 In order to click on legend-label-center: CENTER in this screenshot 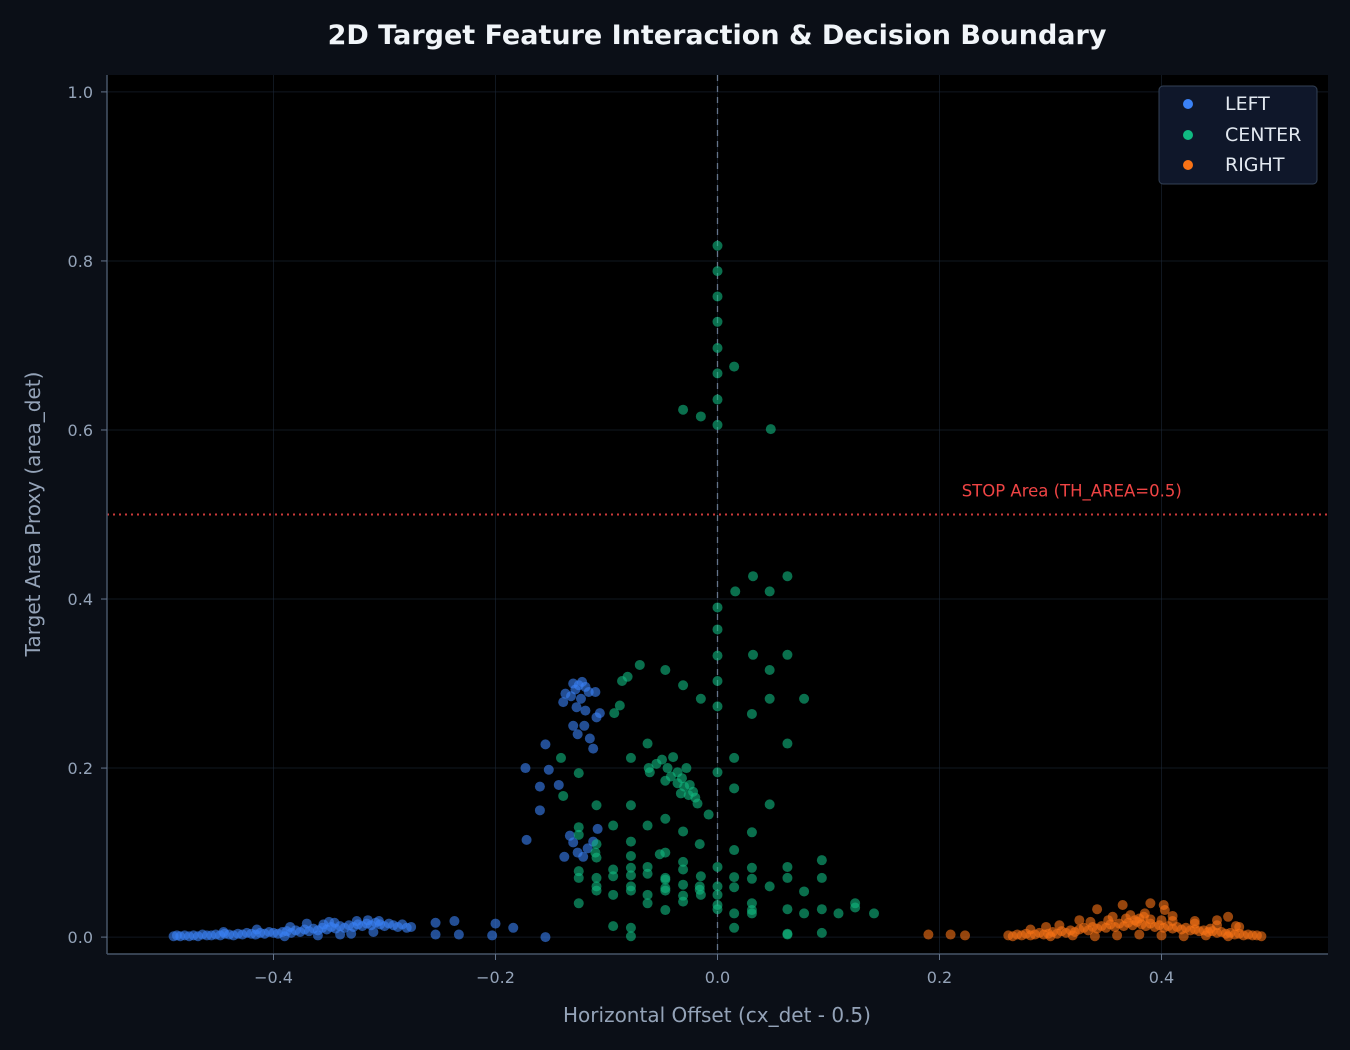, I will do `click(1263, 135)`.